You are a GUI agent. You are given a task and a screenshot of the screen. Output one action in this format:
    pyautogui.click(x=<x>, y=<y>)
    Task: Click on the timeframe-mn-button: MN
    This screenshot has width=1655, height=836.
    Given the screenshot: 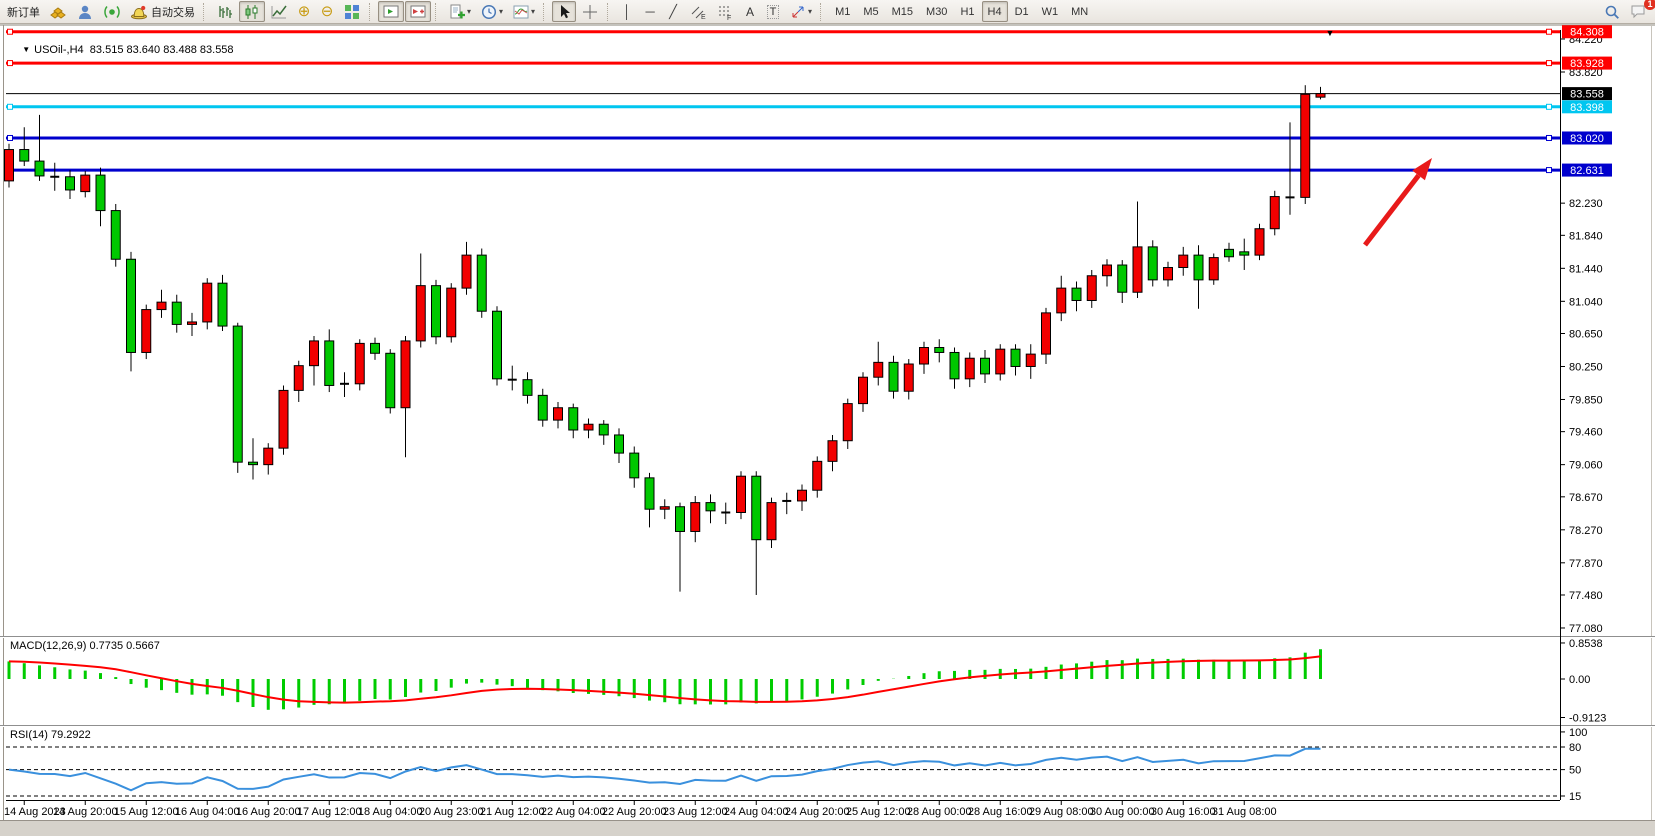 What is the action you would take?
    pyautogui.click(x=1080, y=11)
    